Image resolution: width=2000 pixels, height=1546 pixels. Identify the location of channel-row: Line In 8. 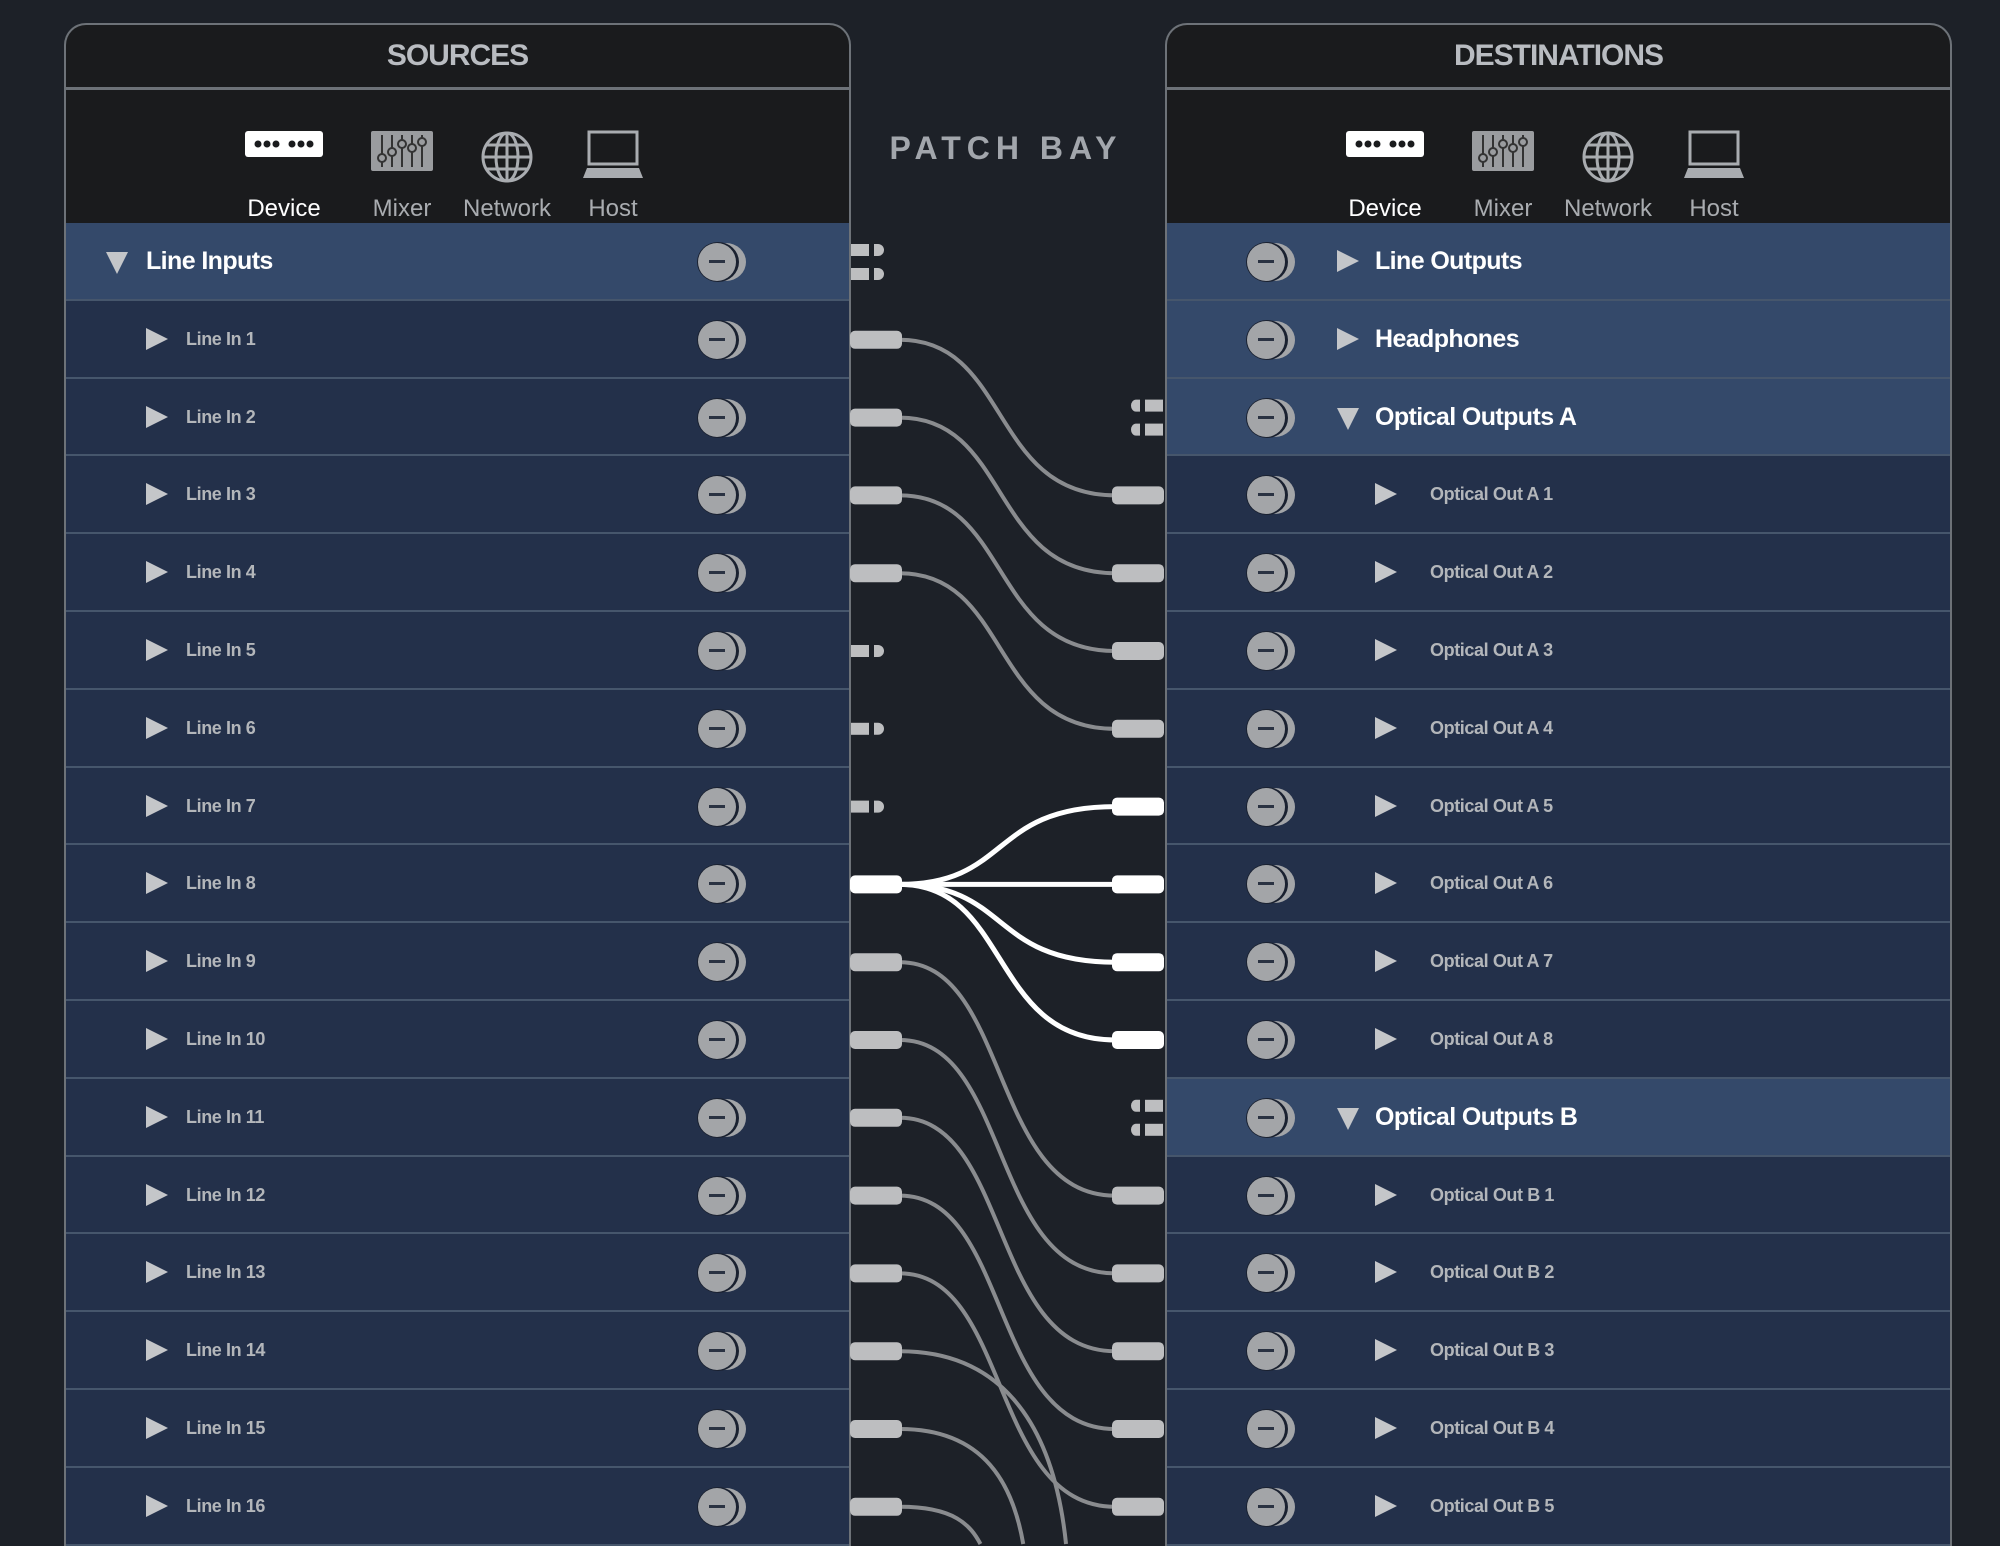
(457, 884).